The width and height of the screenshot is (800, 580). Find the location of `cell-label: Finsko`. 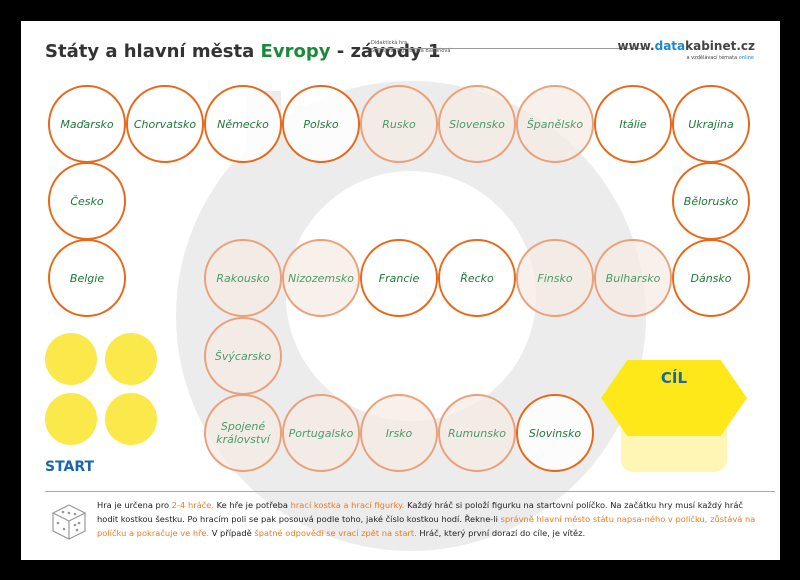

cell-label: Finsko is located at coordinates (555, 278).